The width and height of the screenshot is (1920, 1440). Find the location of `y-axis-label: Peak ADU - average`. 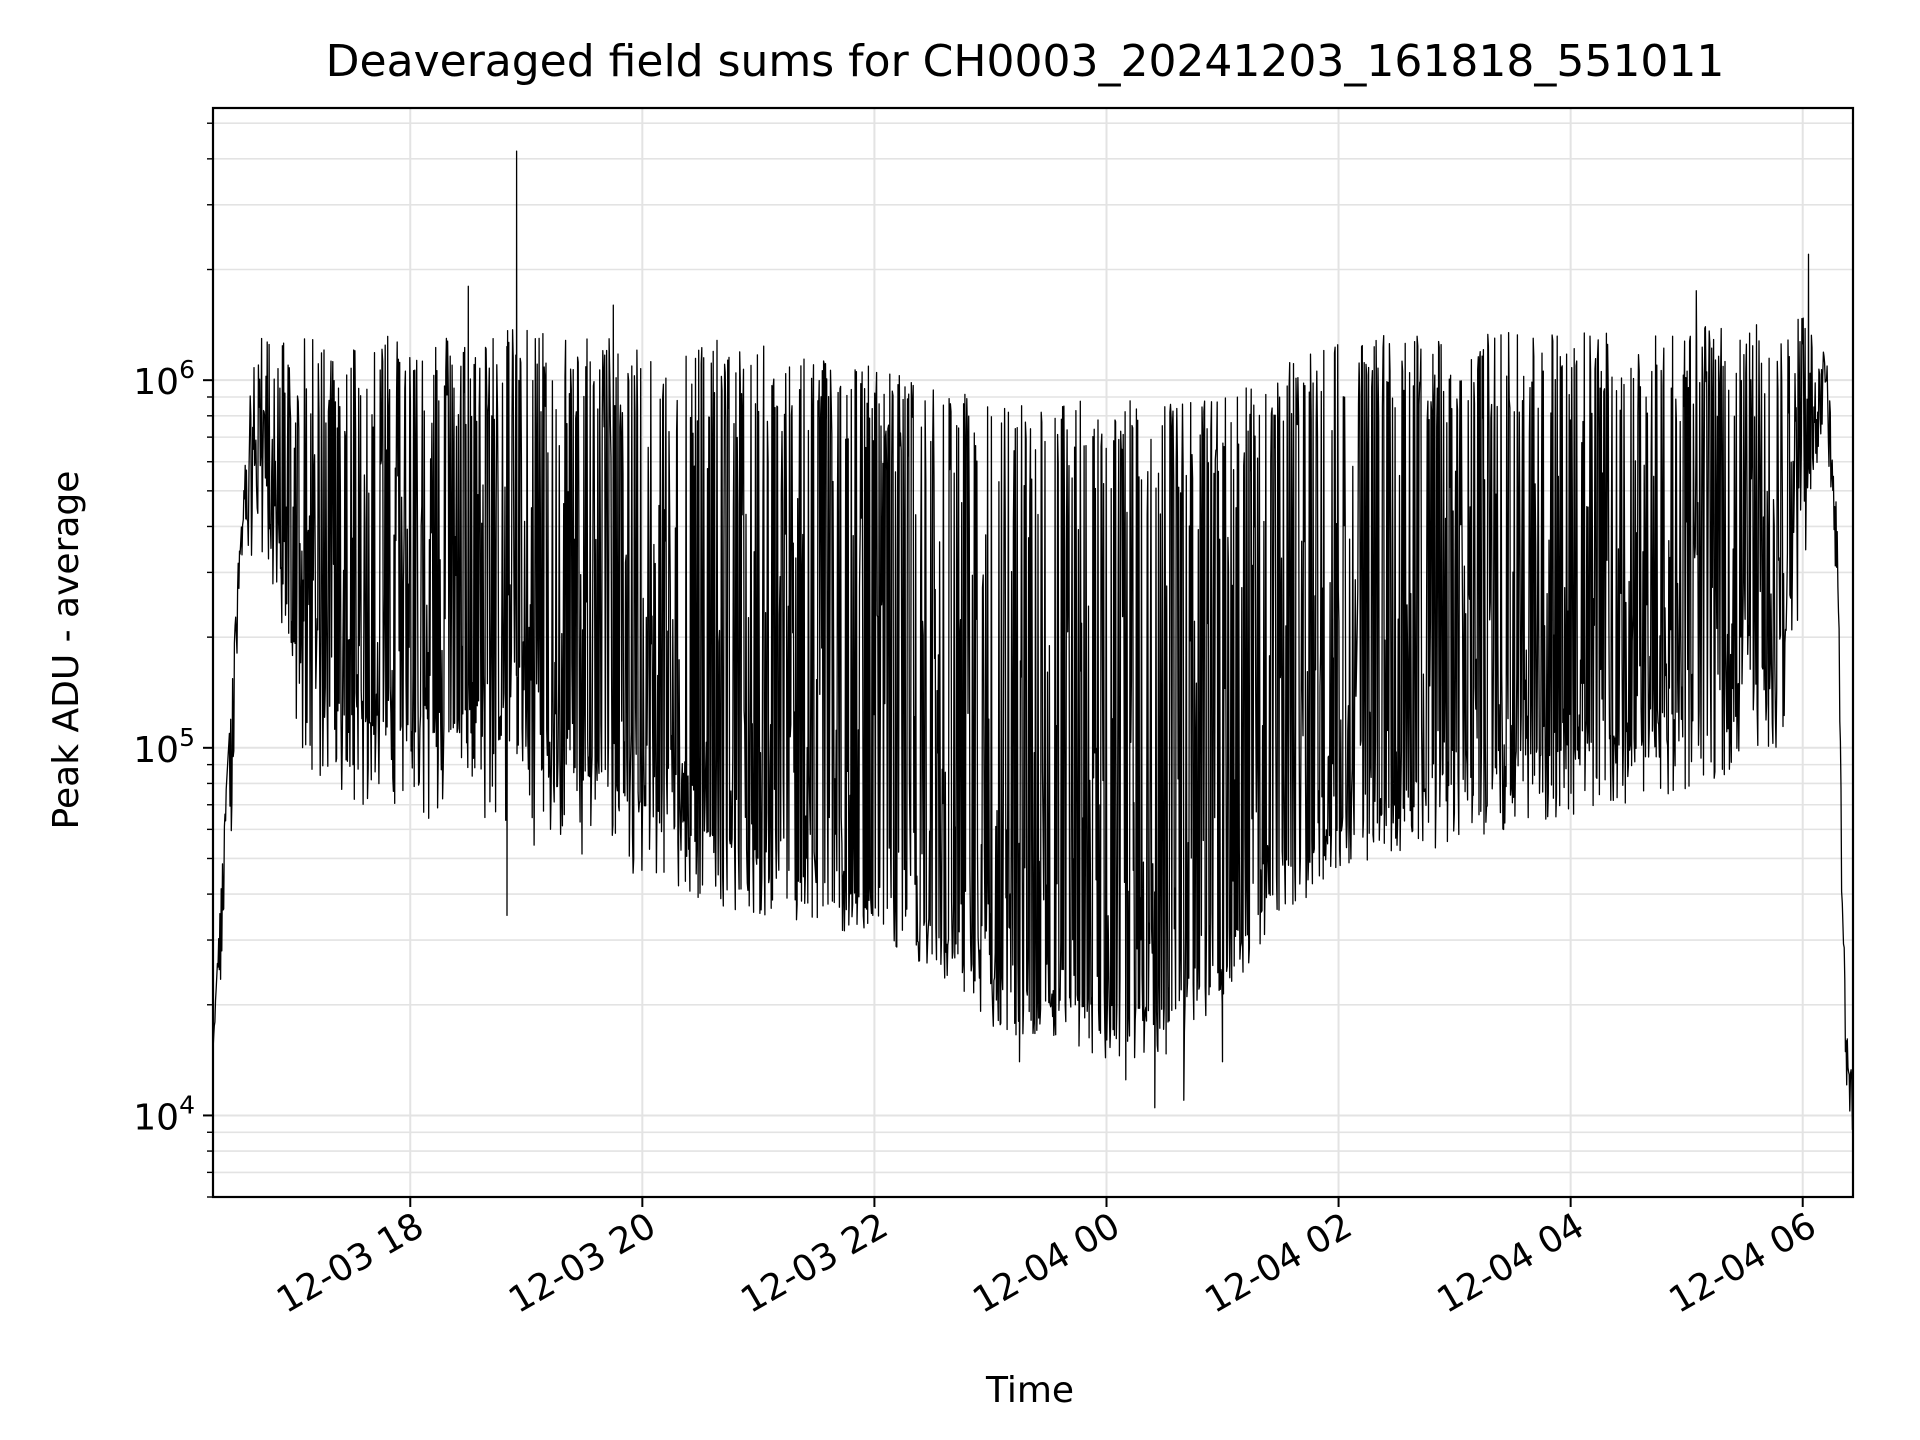

y-axis-label: Peak ADU - average is located at coordinates (66, 650).